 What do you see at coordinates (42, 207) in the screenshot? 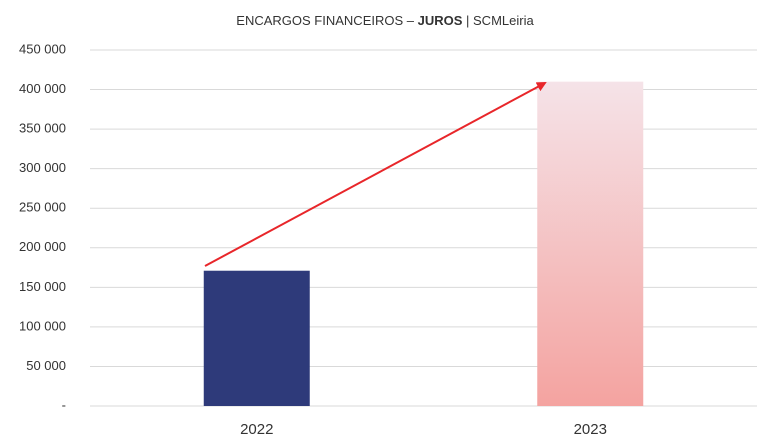
I see `y-tick-label: 250 000` at bounding box center [42, 207].